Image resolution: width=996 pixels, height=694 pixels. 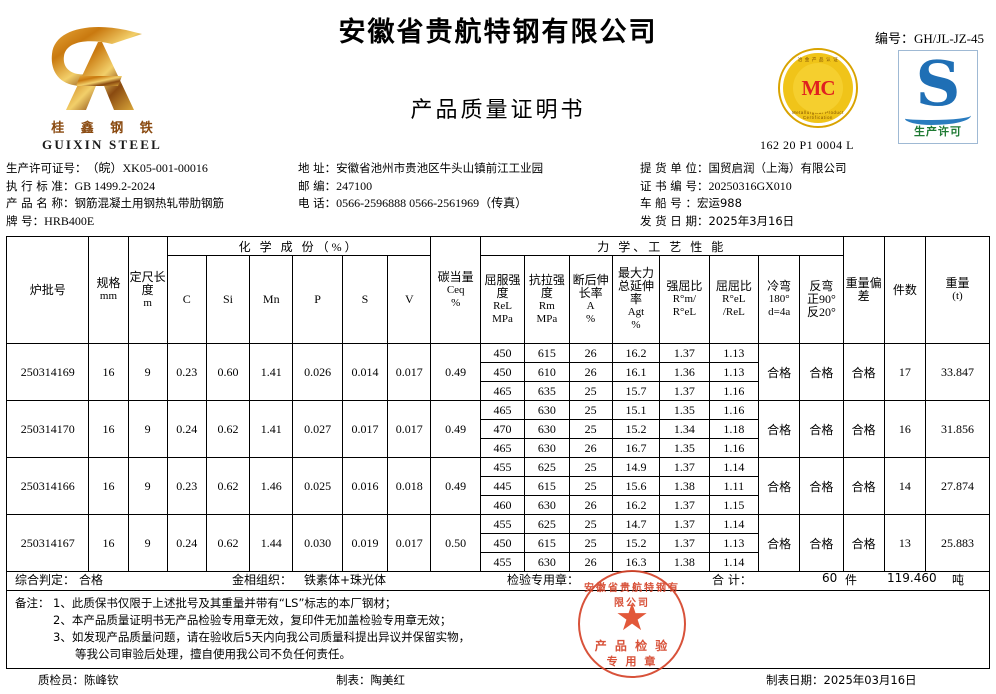 What do you see at coordinates (779, 543) in the screenshot?
I see `cell-cold-bend: 合格` at bounding box center [779, 543].